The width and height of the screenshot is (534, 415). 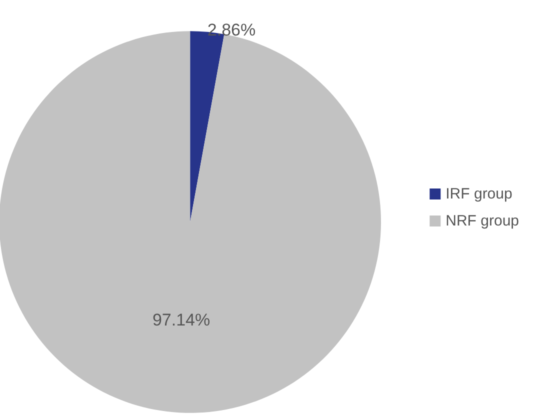 I want to click on data-label: 2.86%, so click(x=231, y=30).